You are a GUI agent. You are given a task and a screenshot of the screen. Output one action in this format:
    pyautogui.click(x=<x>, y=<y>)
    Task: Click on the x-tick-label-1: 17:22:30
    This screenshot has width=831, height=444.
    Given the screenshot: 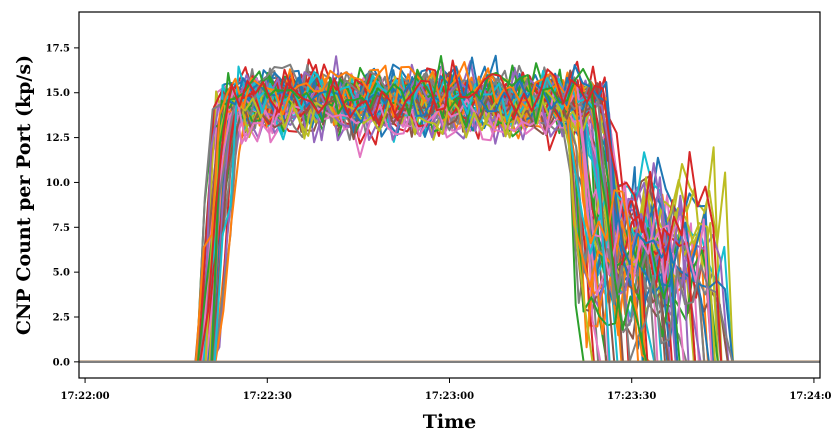 What is the action you would take?
    pyautogui.click(x=267, y=396)
    